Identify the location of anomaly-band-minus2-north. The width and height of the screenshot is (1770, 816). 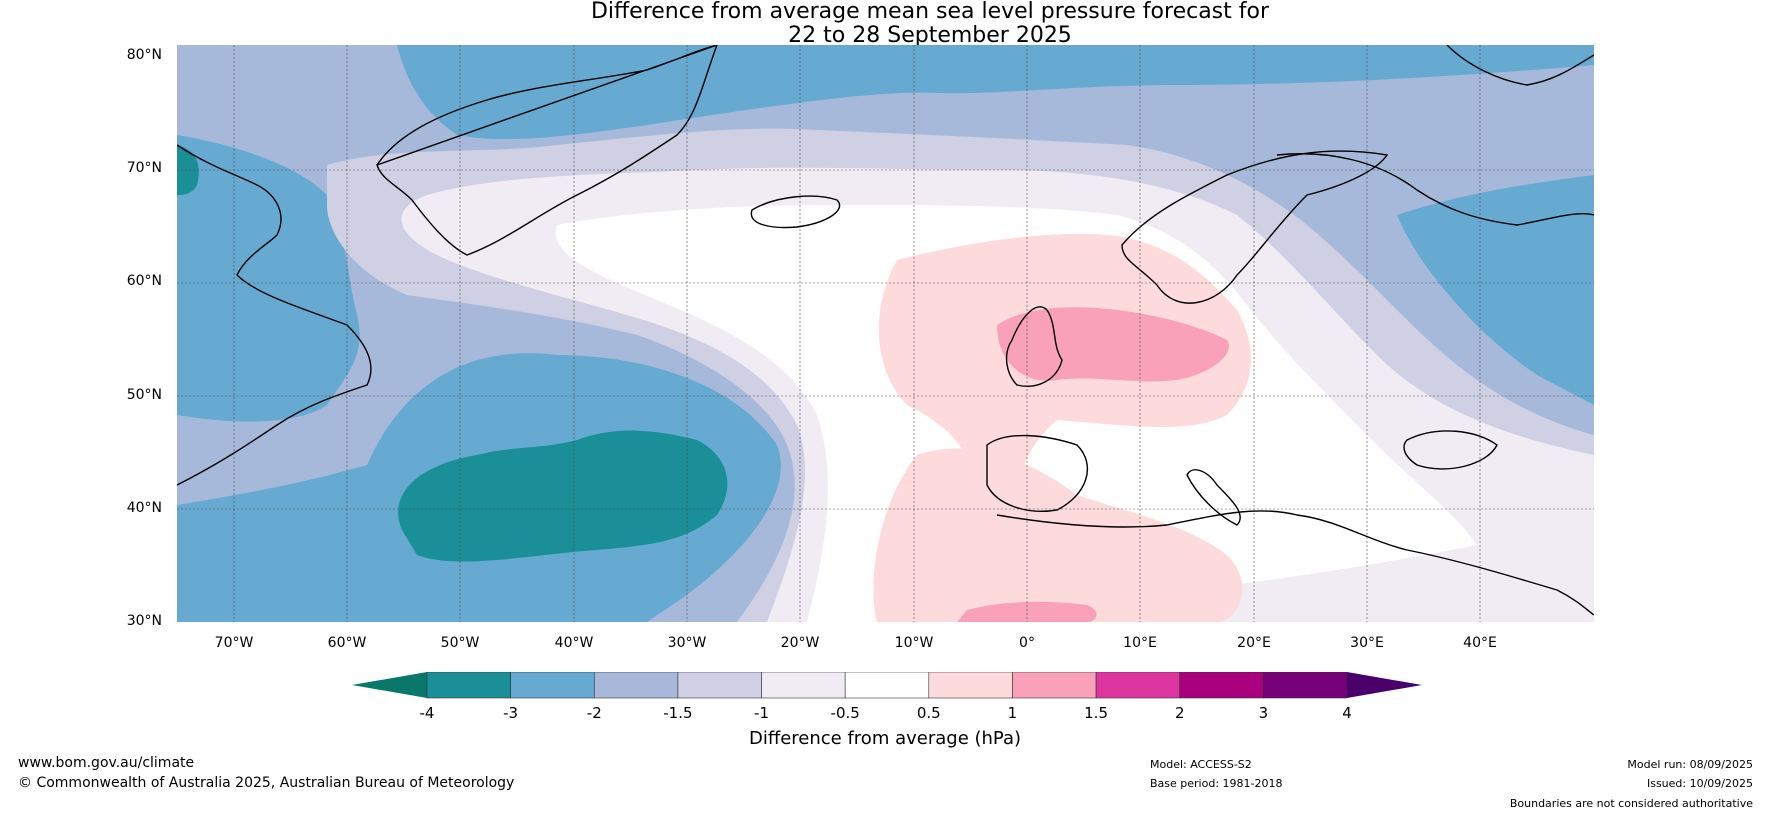
(885, 92).